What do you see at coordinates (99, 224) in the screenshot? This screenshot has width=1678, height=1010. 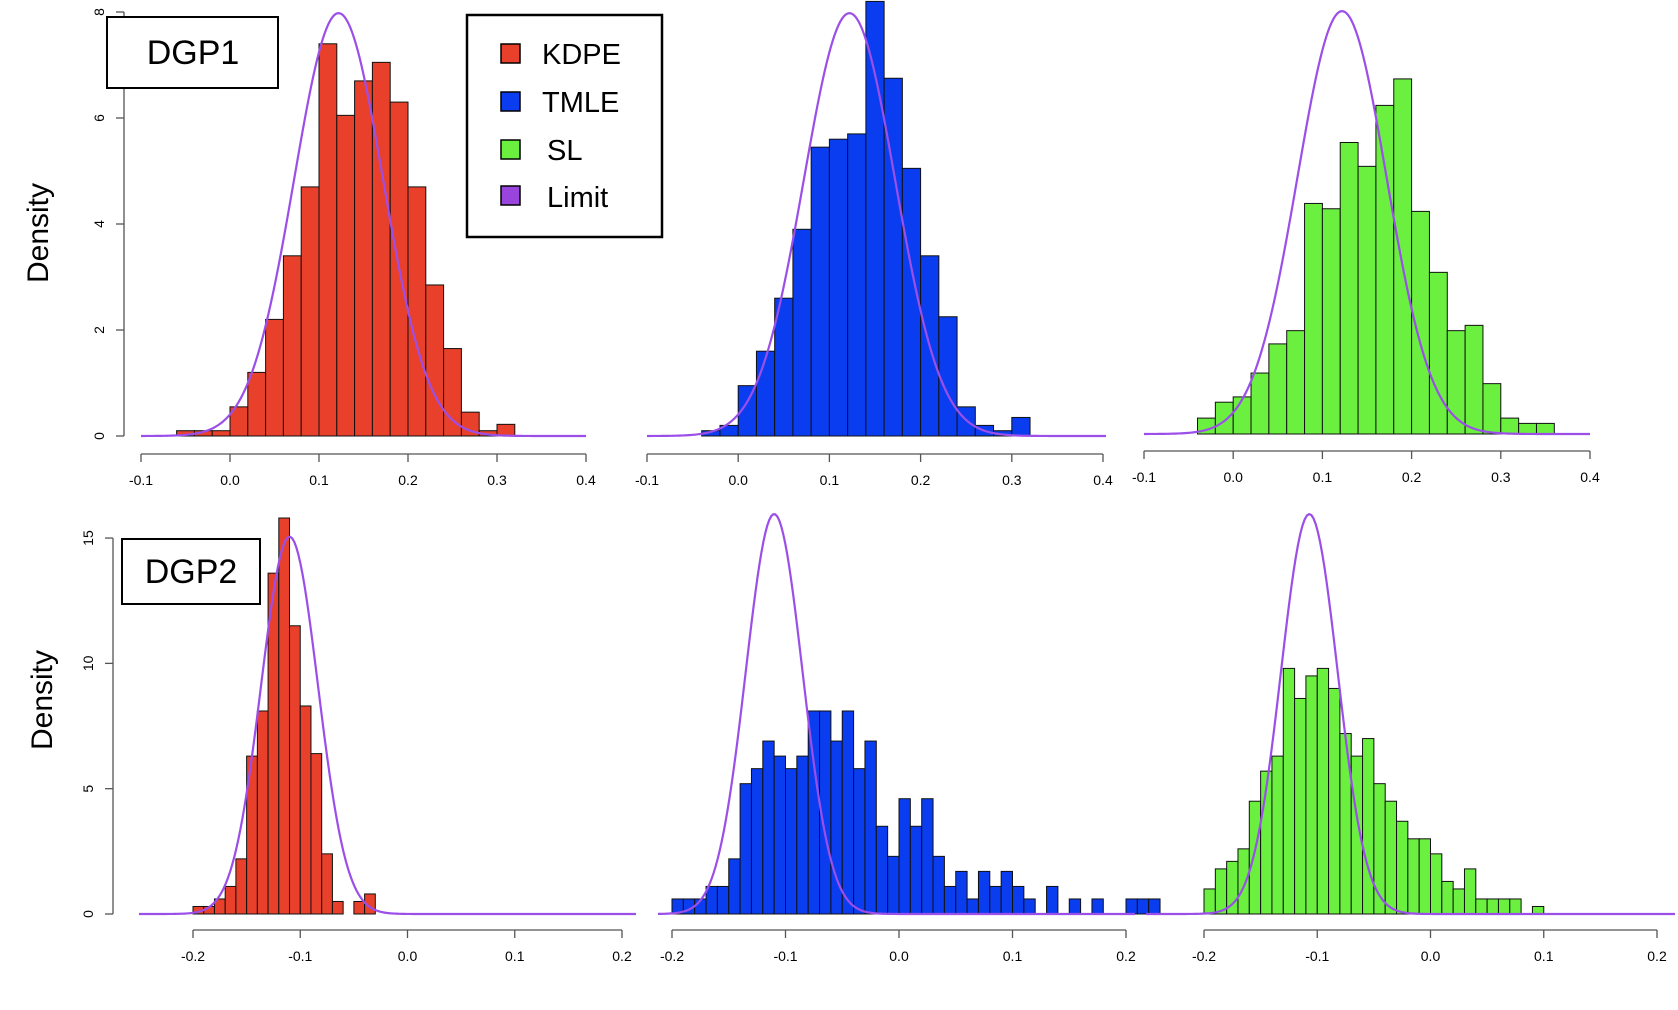 I see `y-tick-label: 4` at bounding box center [99, 224].